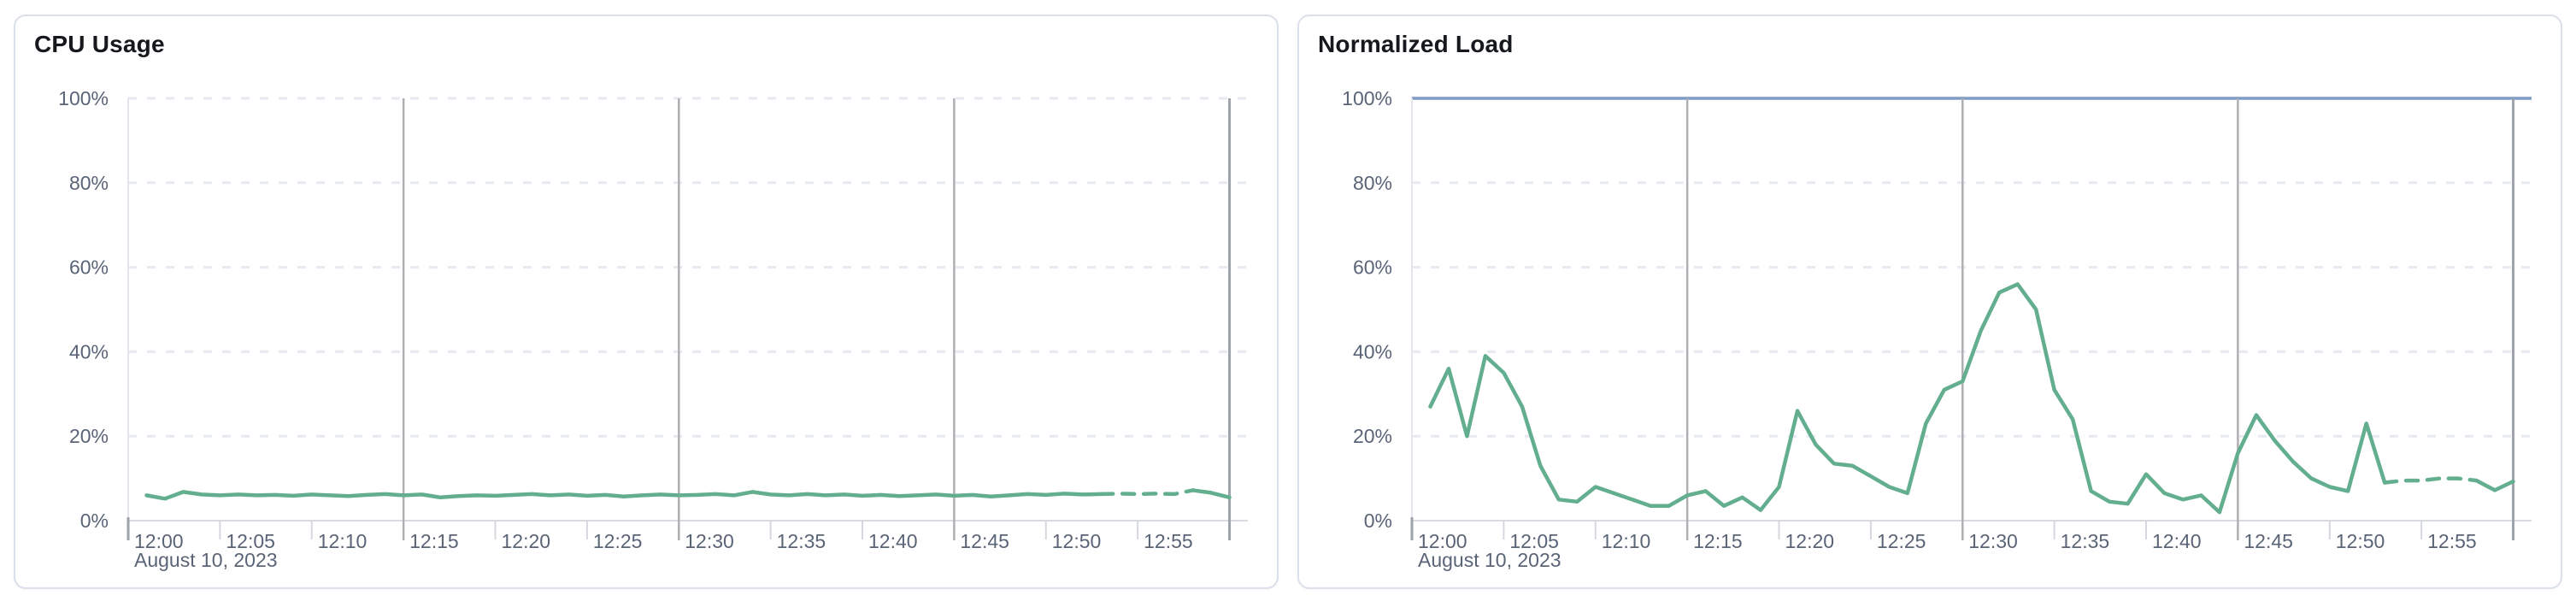 The height and width of the screenshot is (607, 2576). I want to click on chart-title: Normalized Load, so click(1416, 44).